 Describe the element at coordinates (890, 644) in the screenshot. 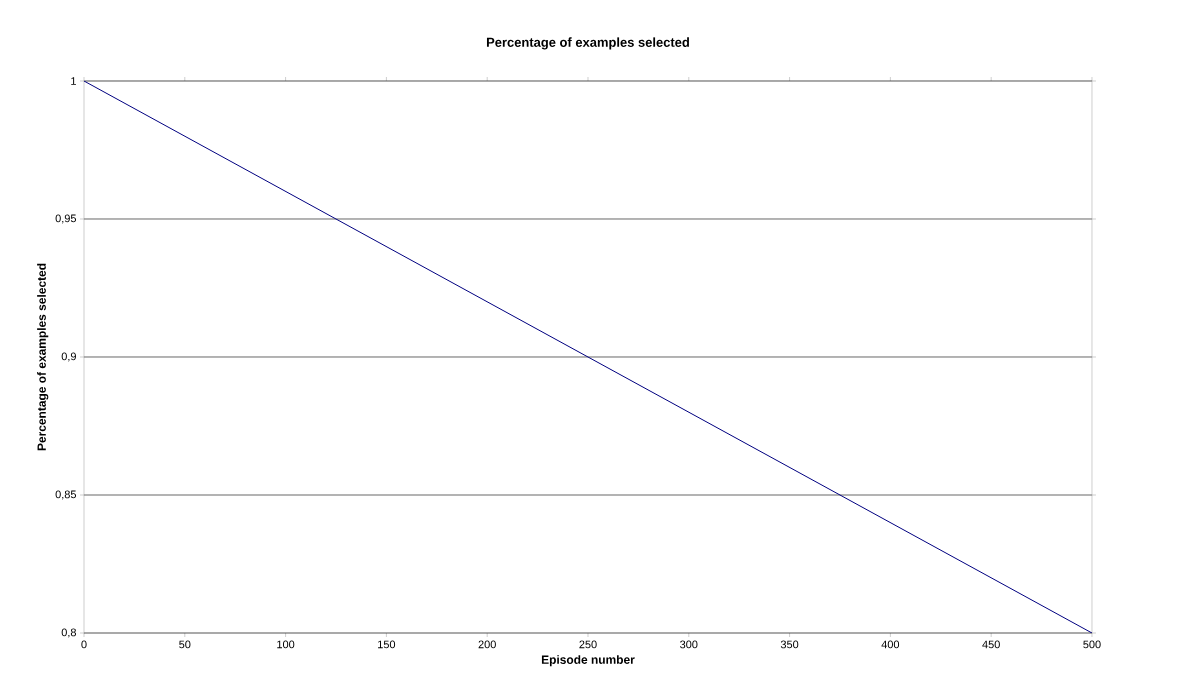

I see `x-tick-label: 400` at that location.